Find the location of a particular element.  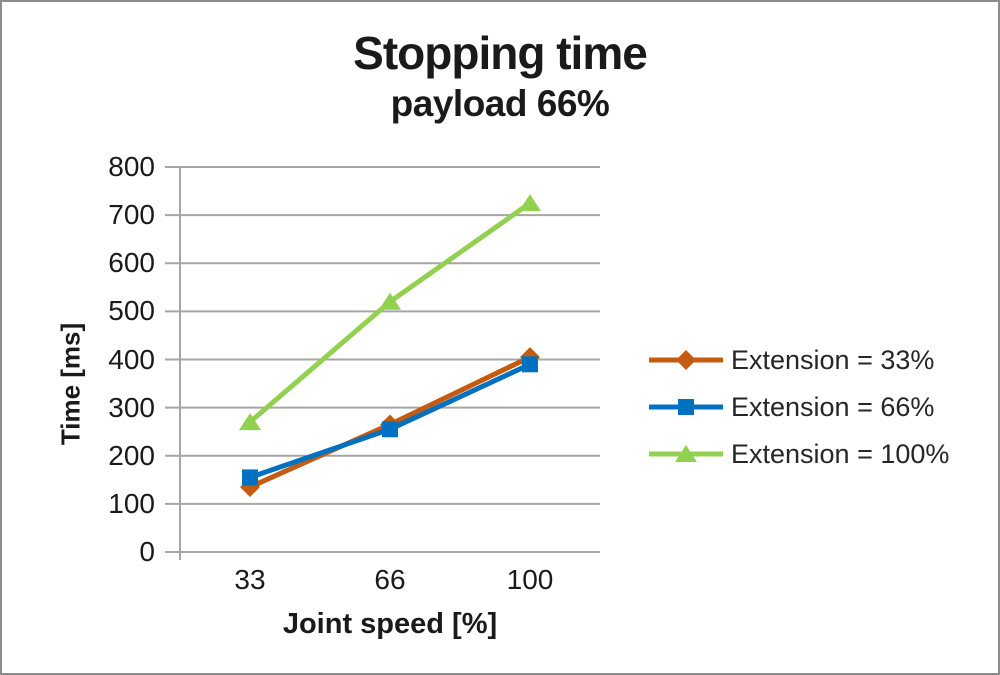

legend-label-extension-100: Extension = 100% is located at coordinates (840, 453).